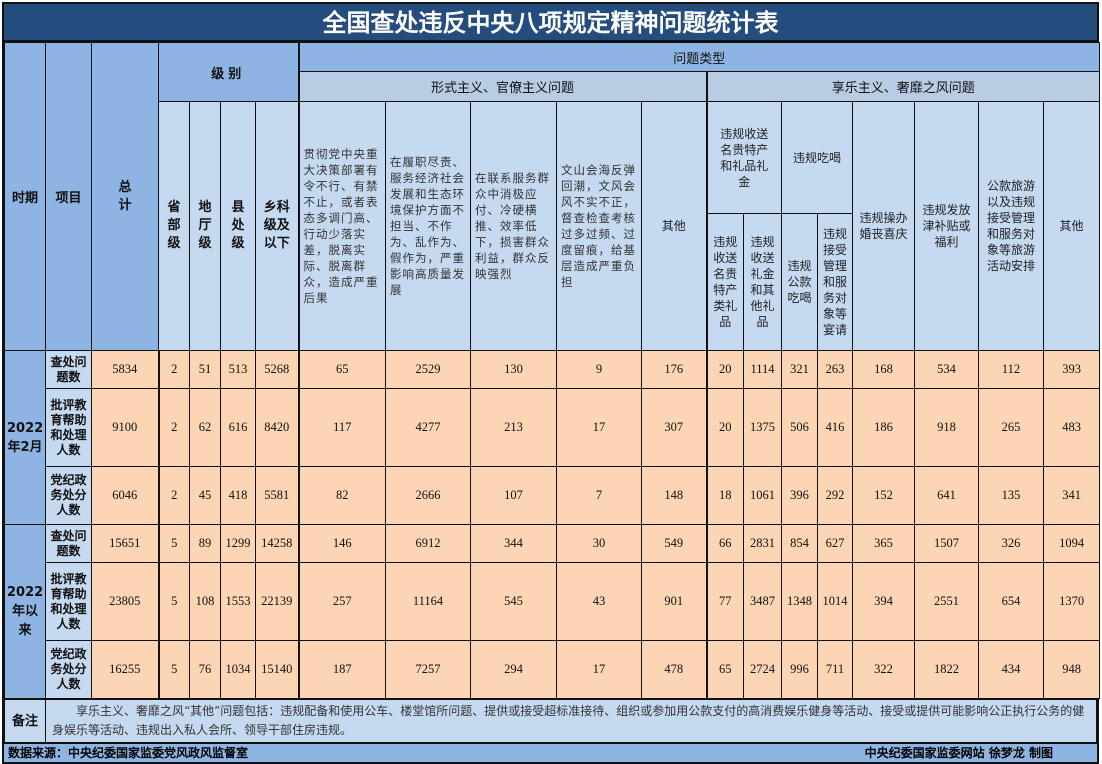 This screenshot has width=1102, height=764. What do you see at coordinates (674, 543) in the screenshot?
I see `value-cell: 549` at bounding box center [674, 543].